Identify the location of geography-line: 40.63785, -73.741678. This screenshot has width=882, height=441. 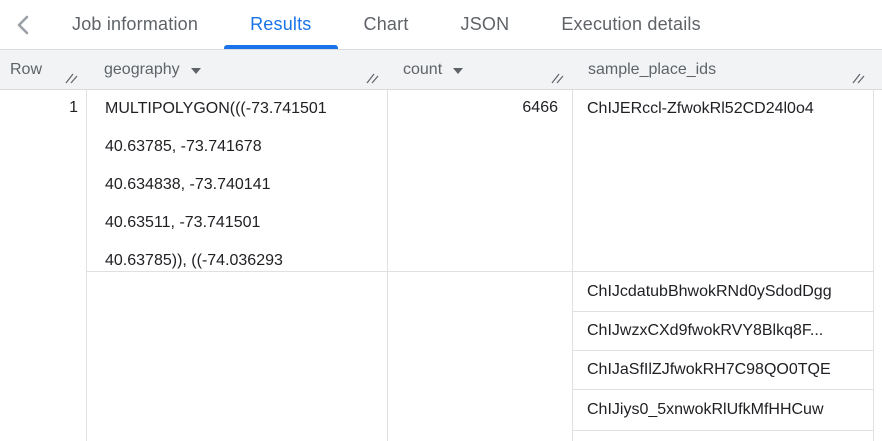
(183, 146).